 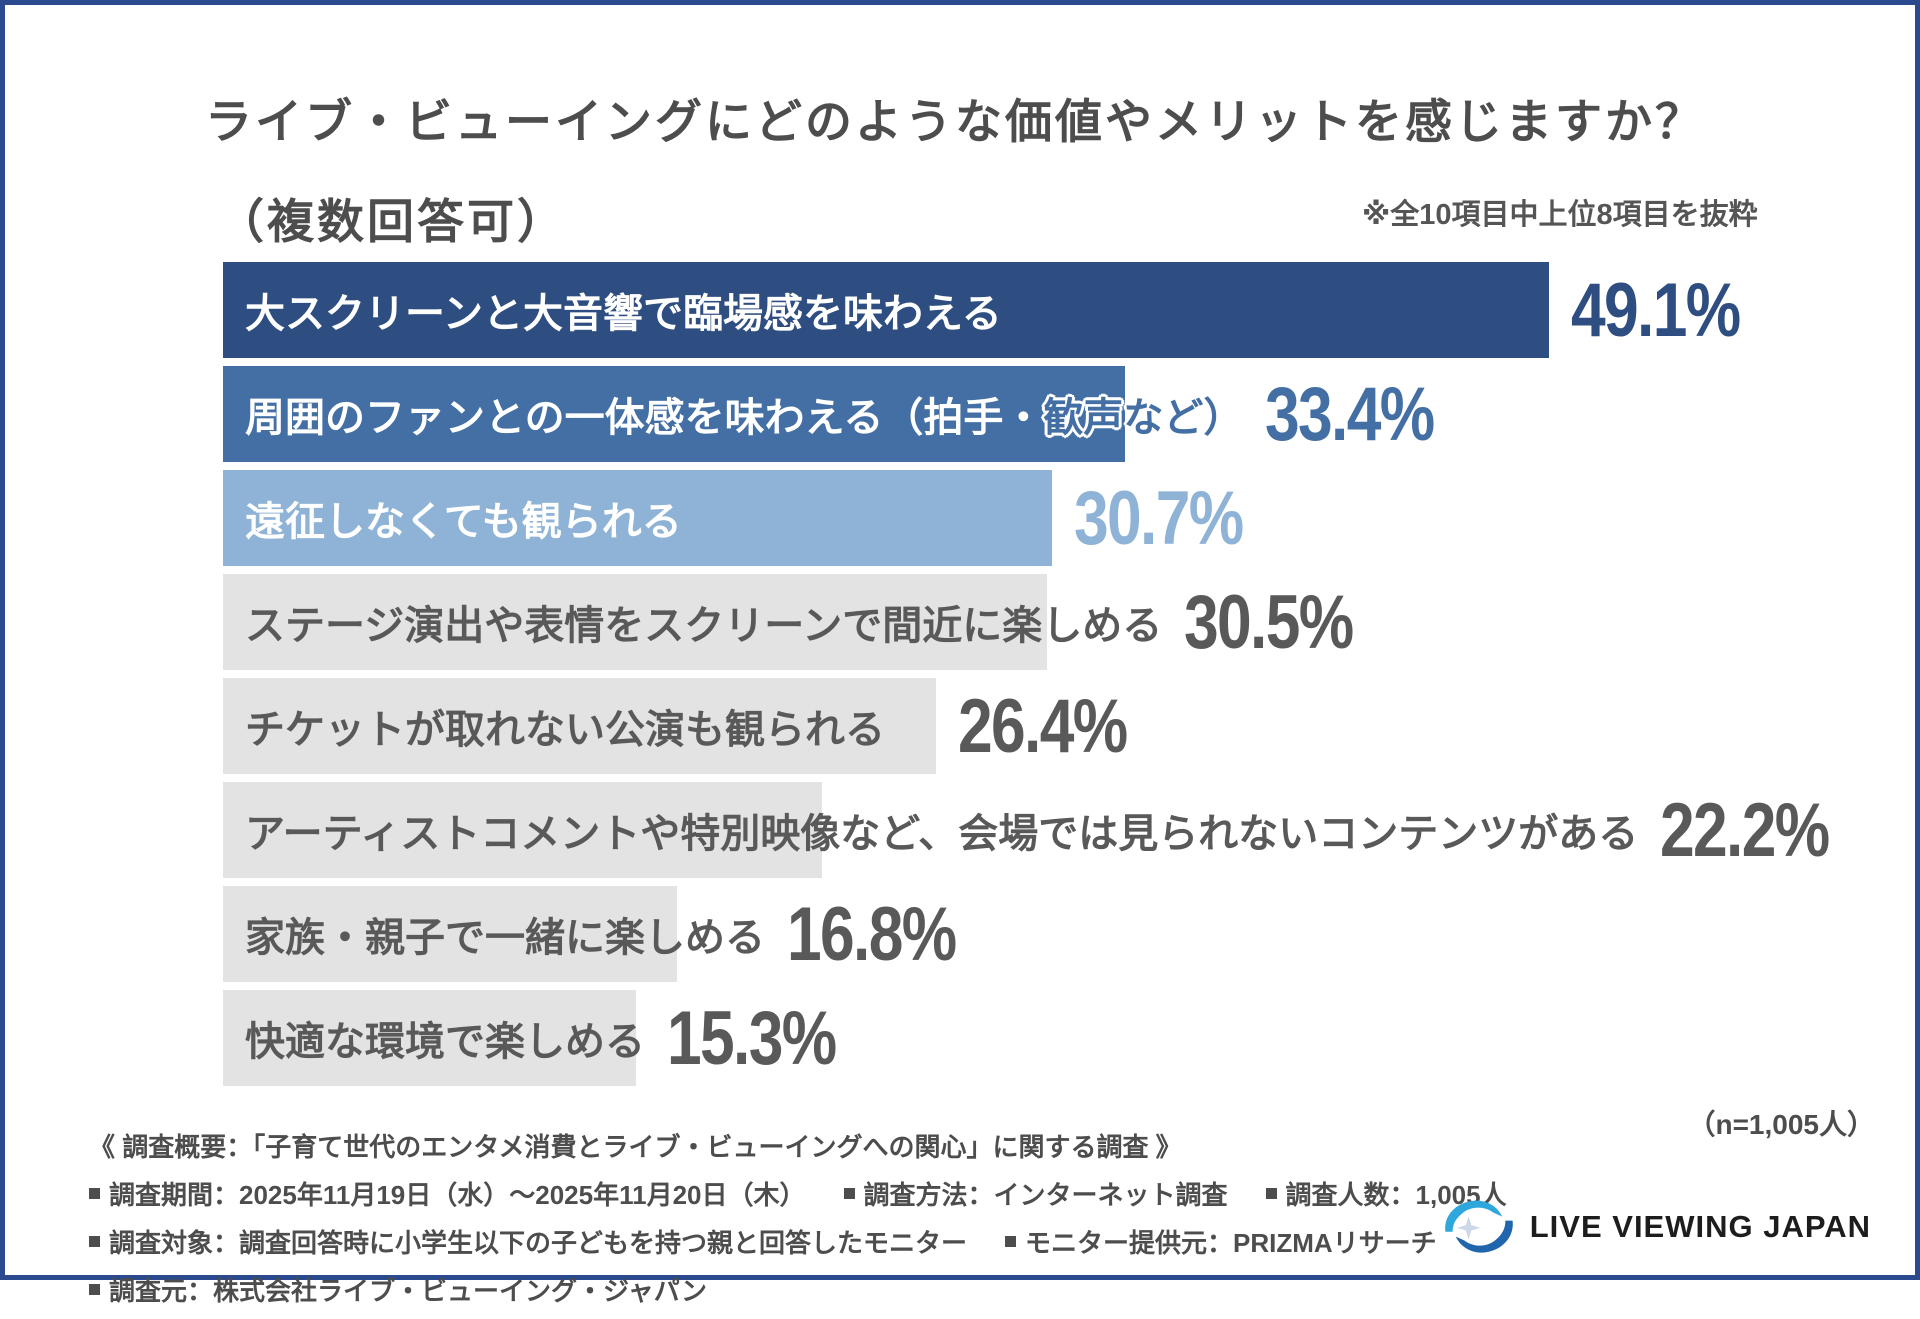 What do you see at coordinates (1560, 215) in the screenshot?
I see `excerpt-note: ※全10項目中上位8項目を抜粋` at bounding box center [1560, 215].